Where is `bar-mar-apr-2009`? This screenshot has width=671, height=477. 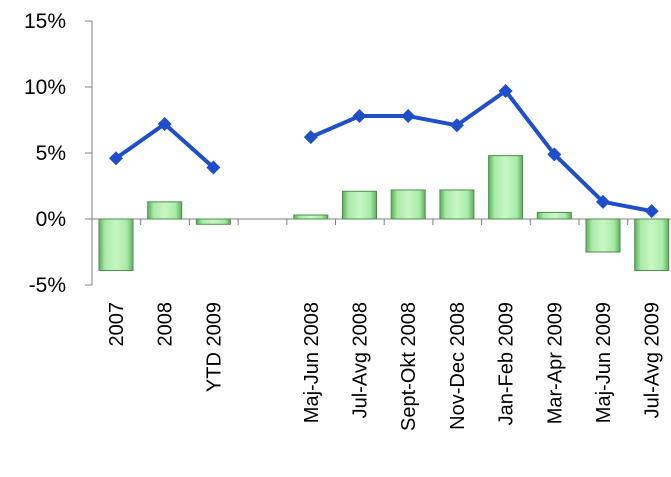 bar-mar-apr-2009 is located at coordinates (554, 215).